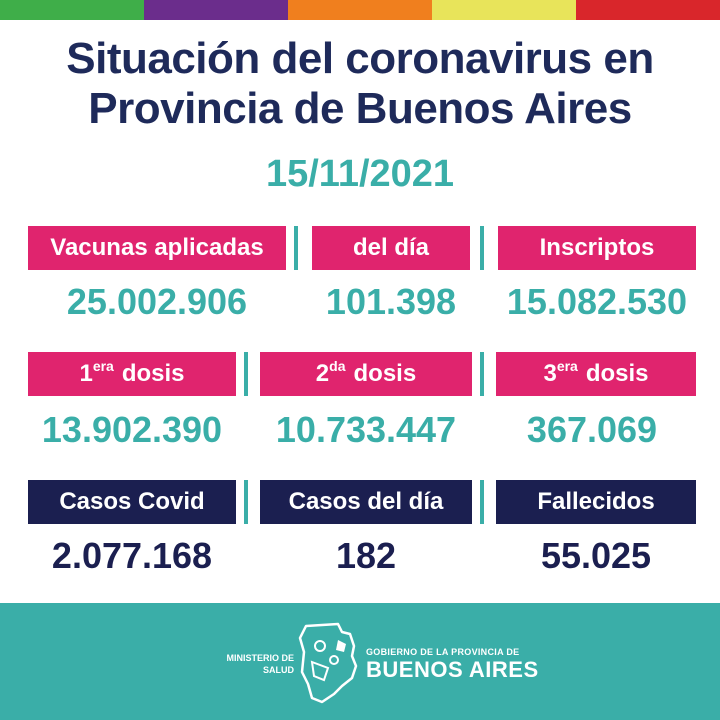 This screenshot has height=720, width=720. I want to click on registered-value: 15.082.530, so click(597, 301).